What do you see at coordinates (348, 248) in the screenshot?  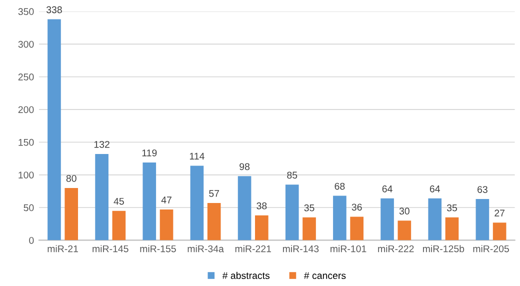 I see `x-tick-label: miR-101` at bounding box center [348, 248].